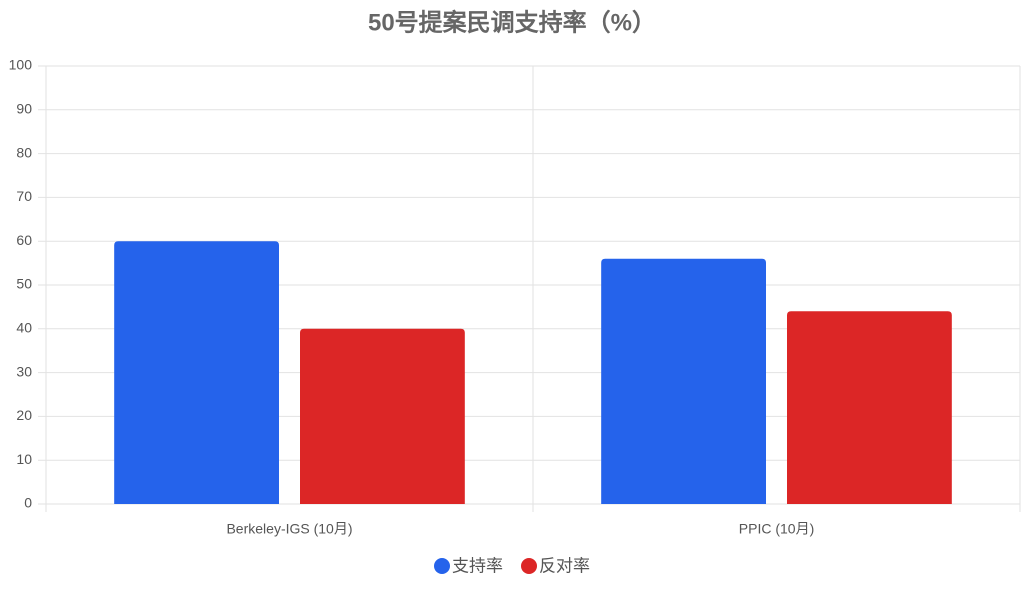 The width and height of the screenshot is (1024, 590). Describe the element at coordinates (24, 459) in the screenshot. I see `y-tick-label: 10` at that location.